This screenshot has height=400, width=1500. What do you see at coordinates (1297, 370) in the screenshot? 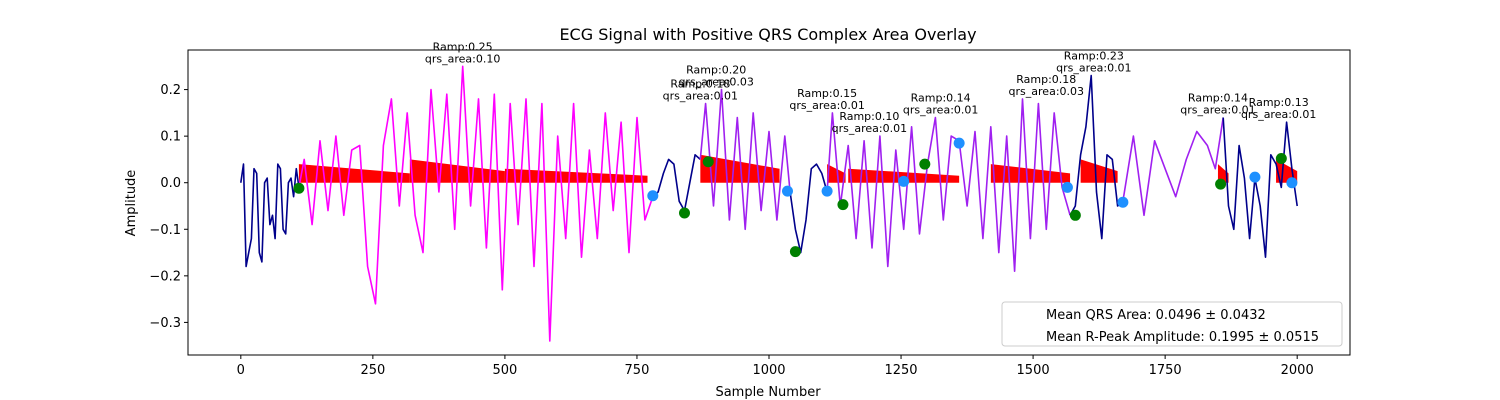
I see `x-tick-label-2000: 2000` at bounding box center [1297, 370].